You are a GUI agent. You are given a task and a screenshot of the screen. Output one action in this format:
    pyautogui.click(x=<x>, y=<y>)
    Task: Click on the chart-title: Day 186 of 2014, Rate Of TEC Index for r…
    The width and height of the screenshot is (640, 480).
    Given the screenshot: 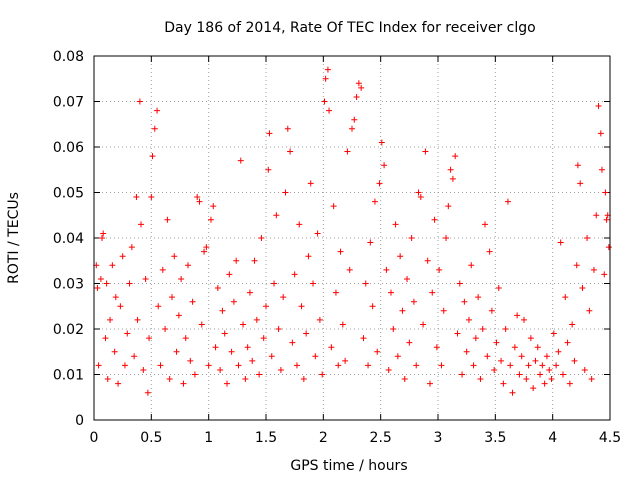 What is the action you would take?
    pyautogui.click(x=349, y=28)
    